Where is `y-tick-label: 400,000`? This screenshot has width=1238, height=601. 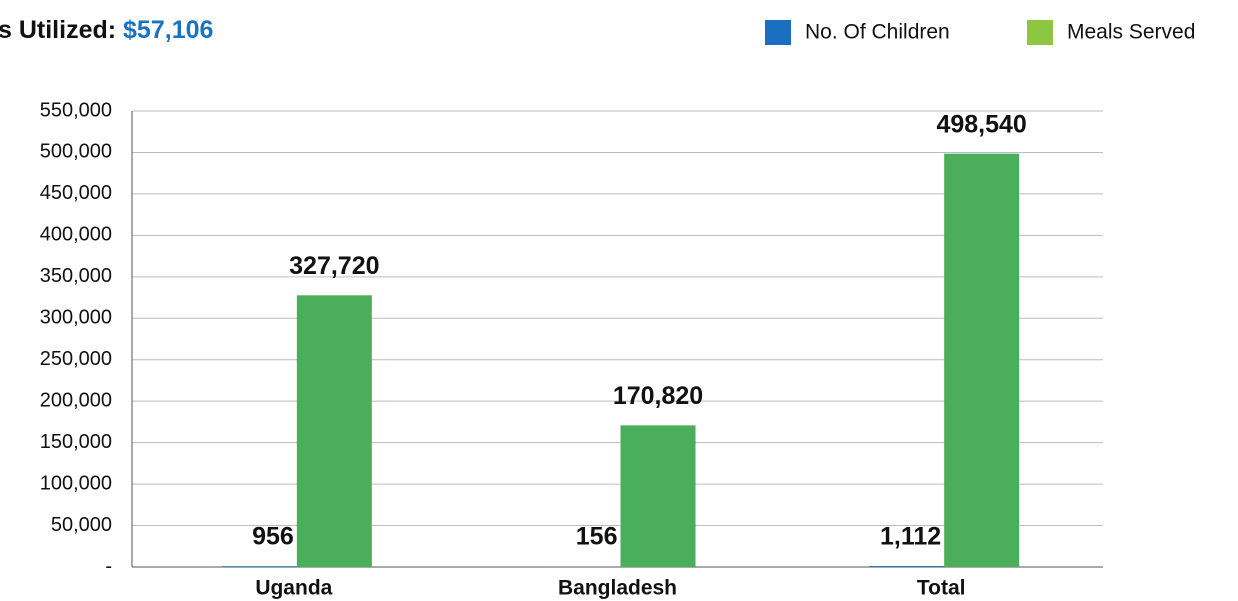 y-tick-label: 400,000 is located at coordinates (76, 235).